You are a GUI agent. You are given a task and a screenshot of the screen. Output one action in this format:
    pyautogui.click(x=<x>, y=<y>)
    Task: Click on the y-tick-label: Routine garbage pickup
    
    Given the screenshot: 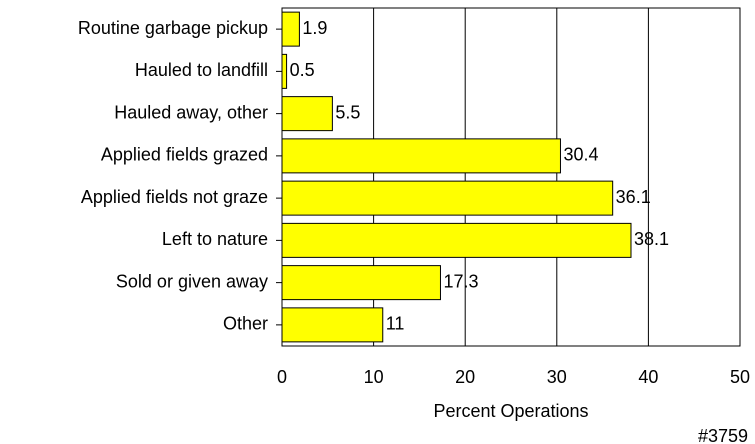 What is the action you would take?
    pyautogui.click(x=173, y=28)
    